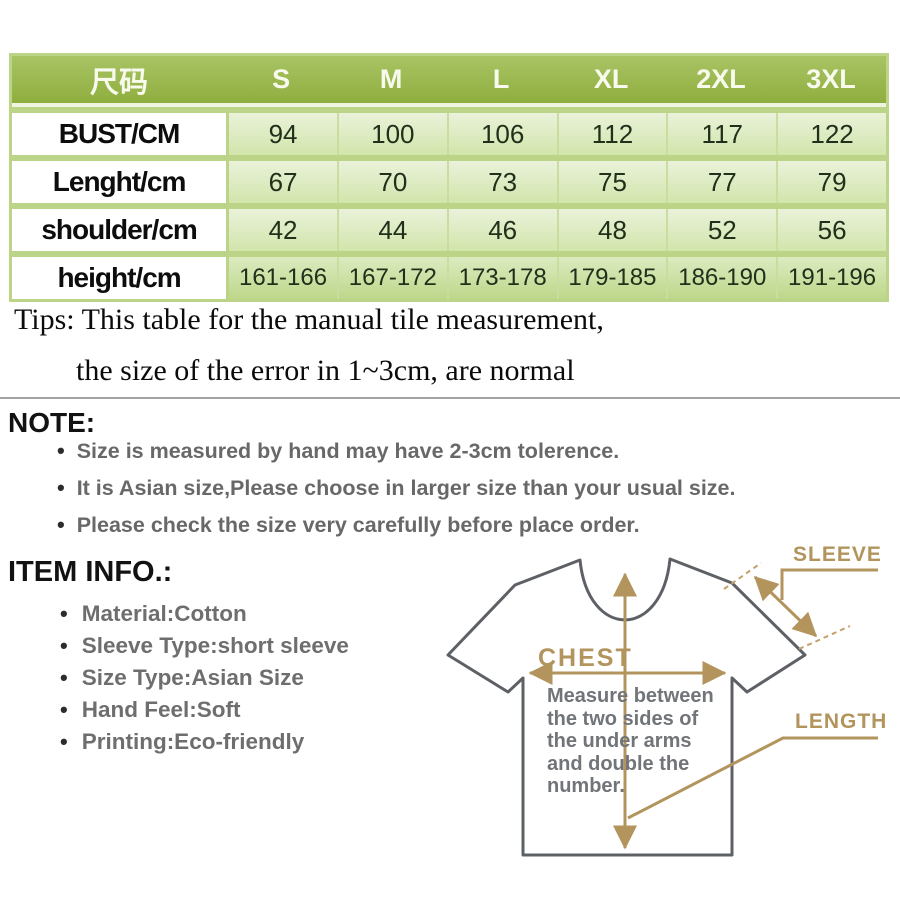 The height and width of the screenshot is (900, 900). Describe the element at coordinates (831, 182) in the screenshot. I see `table-cell: 79` at that location.